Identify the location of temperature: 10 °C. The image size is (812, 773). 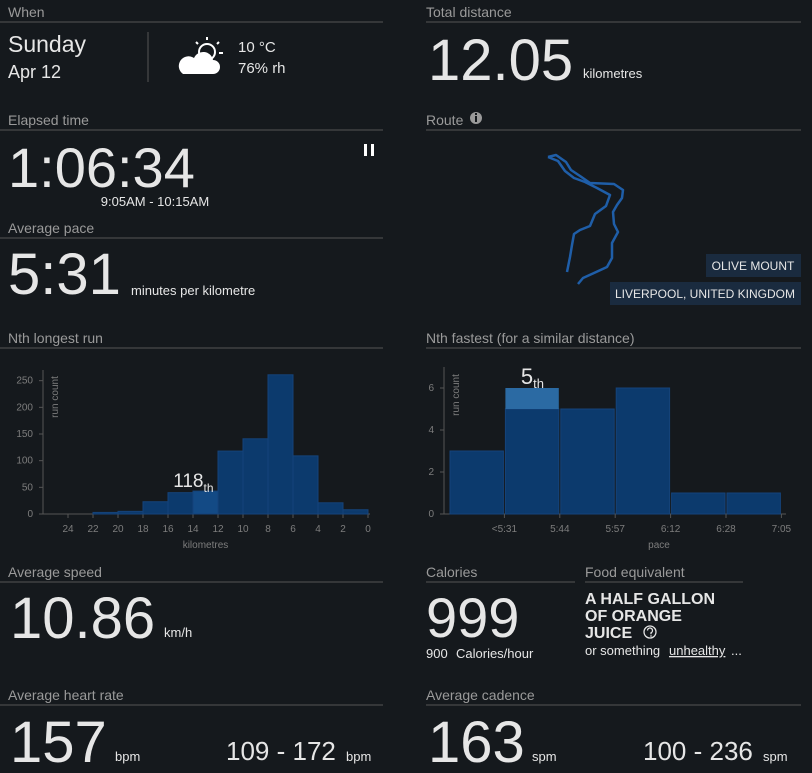
(257, 47).